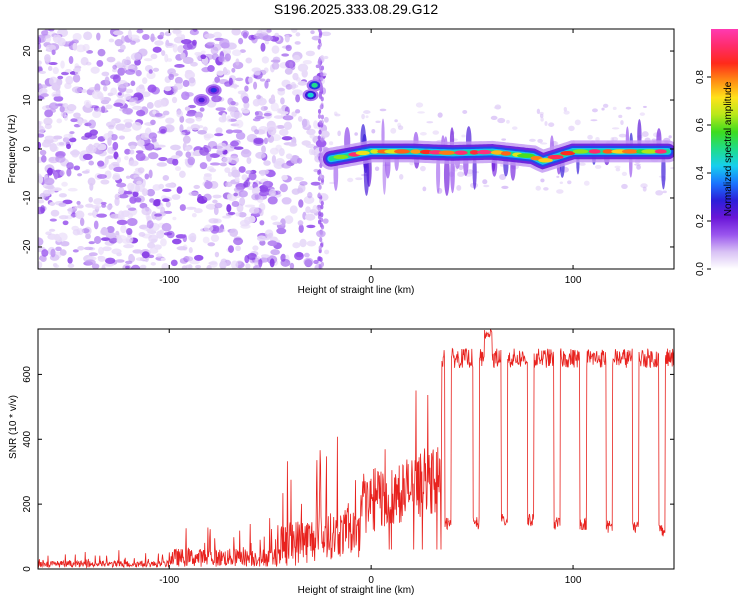 The height and width of the screenshot is (605, 750). Describe the element at coordinates (700, 125) in the screenshot. I see `colorbar-tick-label: 0.6` at that location.